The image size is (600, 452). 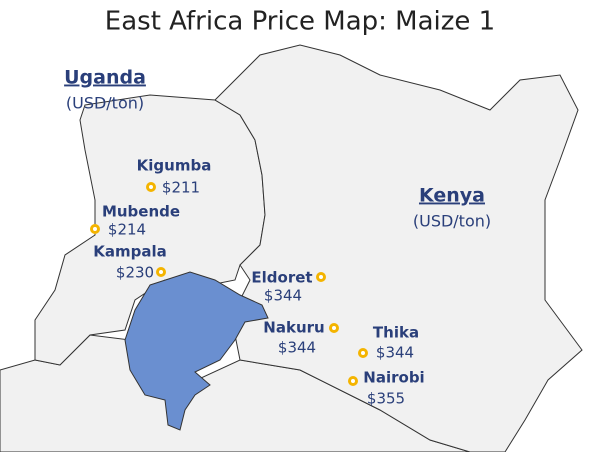 What do you see at coordinates (281, 278) in the screenshot?
I see `market-name: Eldoret` at bounding box center [281, 278].